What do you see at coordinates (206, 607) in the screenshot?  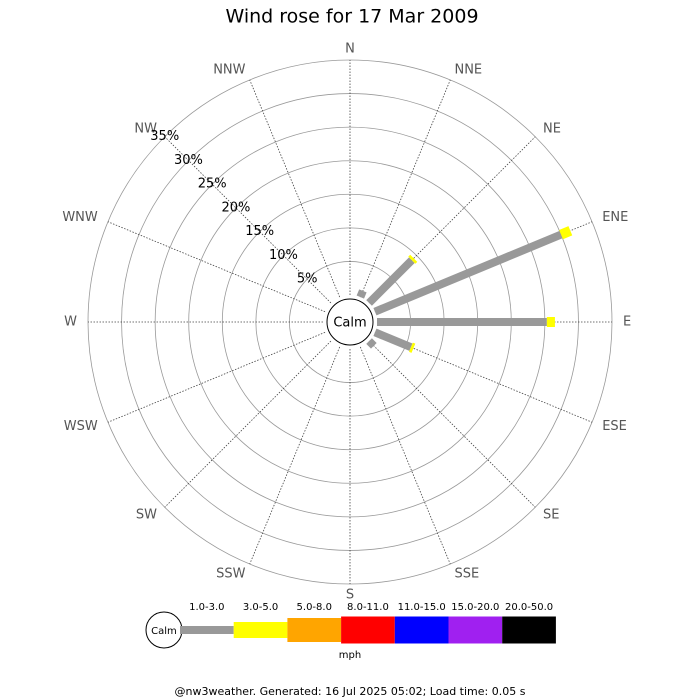 I see `legend-label: 1.0-3.0` at bounding box center [206, 607].